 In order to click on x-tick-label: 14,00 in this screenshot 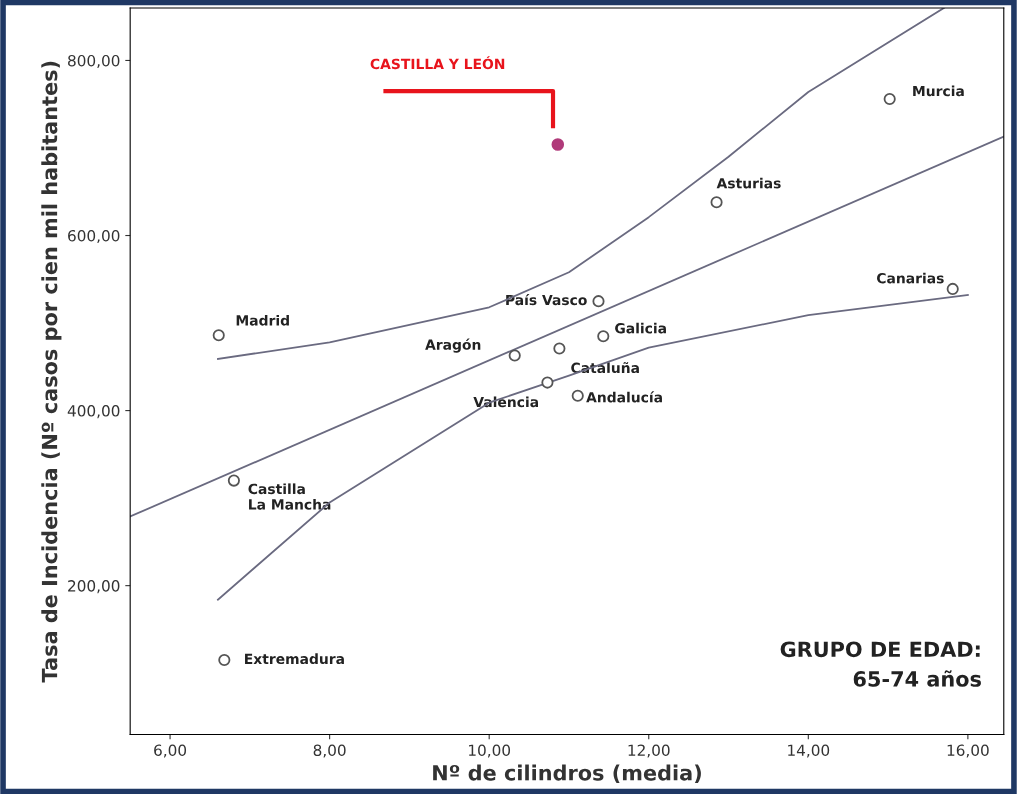, I will do `click(809, 751)`.